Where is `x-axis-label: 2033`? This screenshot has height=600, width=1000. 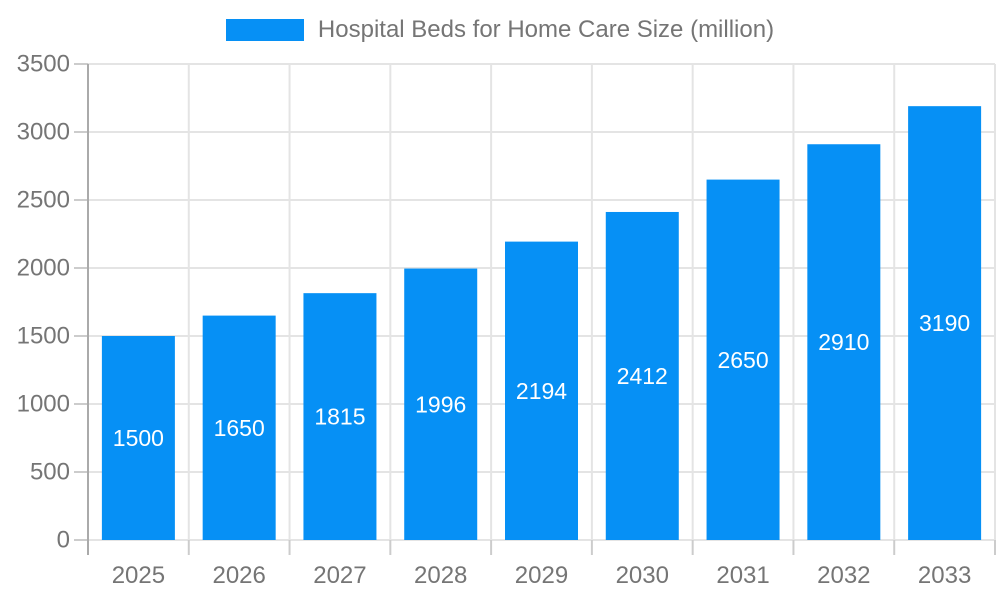
x-axis-label: 2033 is located at coordinates (944, 575).